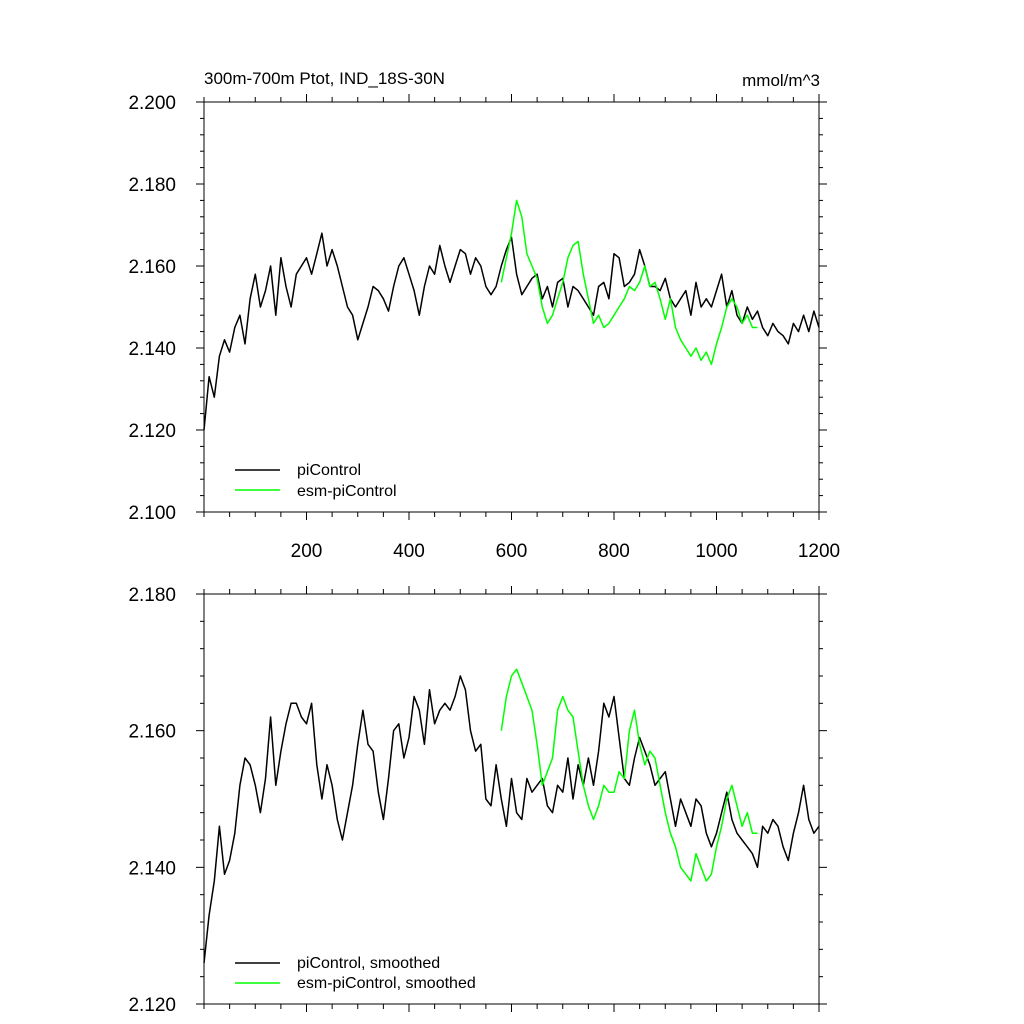 The height and width of the screenshot is (1024, 1024). I want to click on y-tick-labels-bottom: 2.120 2.140 2.160 2.180, so click(152, 800).